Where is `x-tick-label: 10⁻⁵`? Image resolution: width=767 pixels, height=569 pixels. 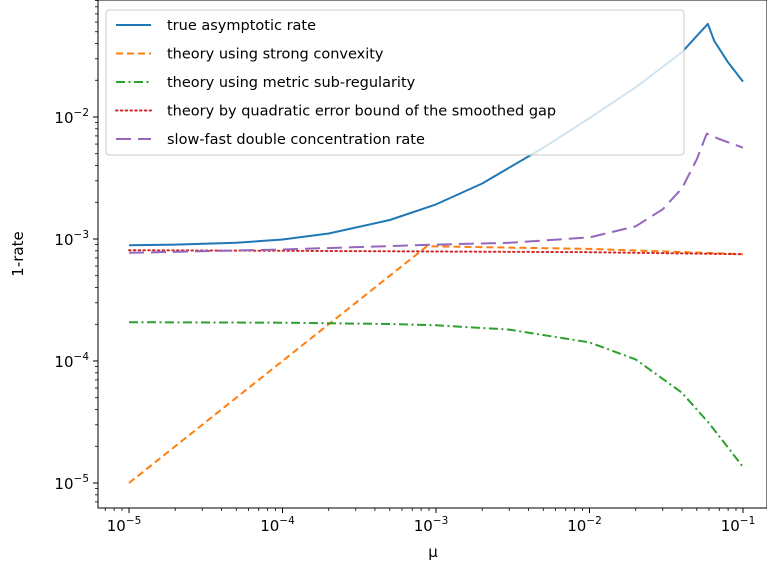
x-tick-label: 10⁻⁵ is located at coordinates (124, 525).